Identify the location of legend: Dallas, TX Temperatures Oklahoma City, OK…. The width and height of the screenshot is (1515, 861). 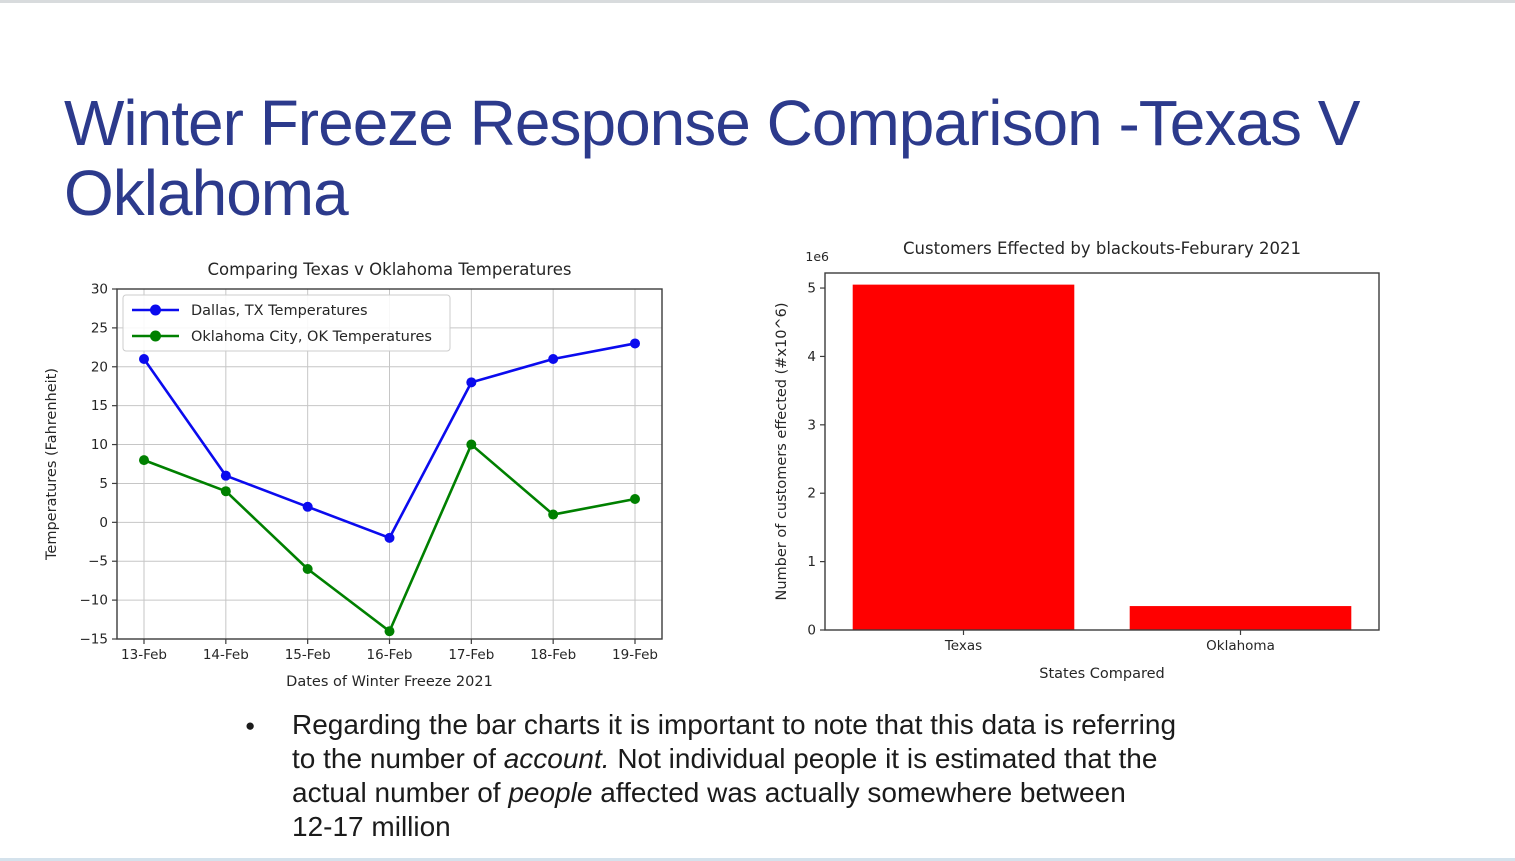
(286, 323).